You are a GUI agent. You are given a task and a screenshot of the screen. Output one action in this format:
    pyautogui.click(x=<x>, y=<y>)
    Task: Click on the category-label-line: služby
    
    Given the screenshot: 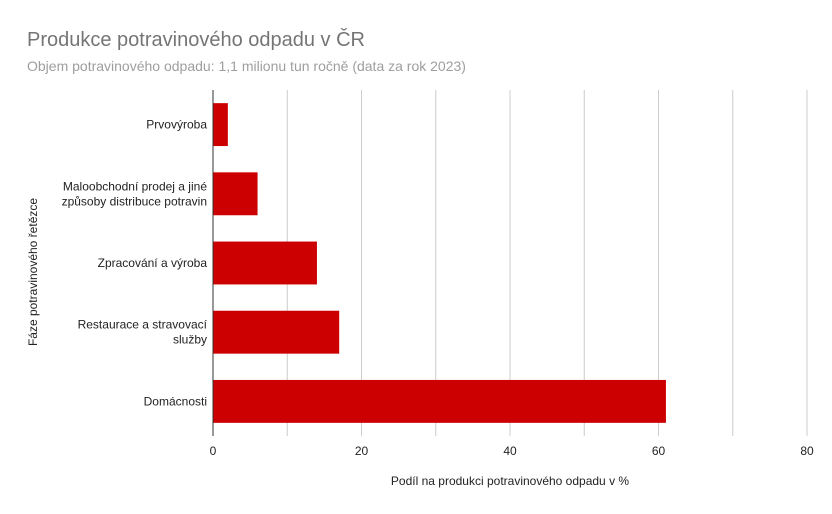 What is the action you would take?
    pyautogui.click(x=190, y=340)
    